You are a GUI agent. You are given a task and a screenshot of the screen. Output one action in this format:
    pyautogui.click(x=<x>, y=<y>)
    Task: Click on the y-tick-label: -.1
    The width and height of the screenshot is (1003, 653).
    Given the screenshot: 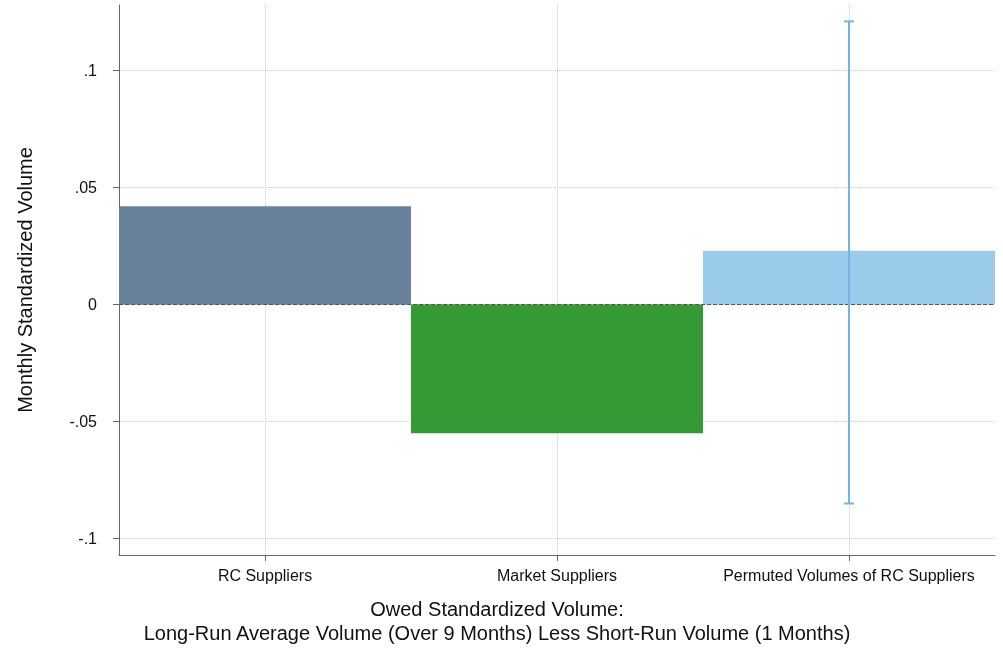 What is the action you would take?
    pyautogui.click(x=88, y=539)
    